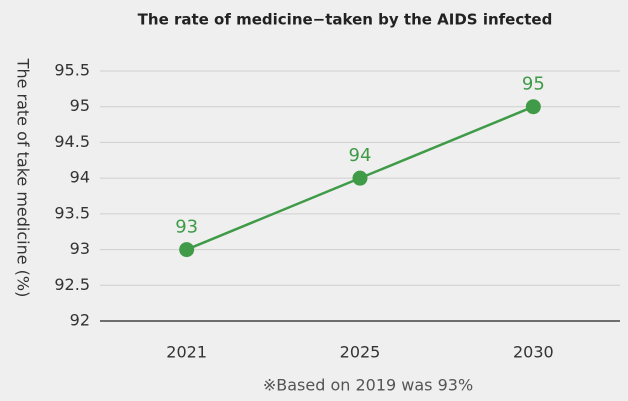 This screenshot has width=628, height=401. What do you see at coordinates (186, 352) in the screenshot?
I see `x-tick-label: 2021` at bounding box center [186, 352].